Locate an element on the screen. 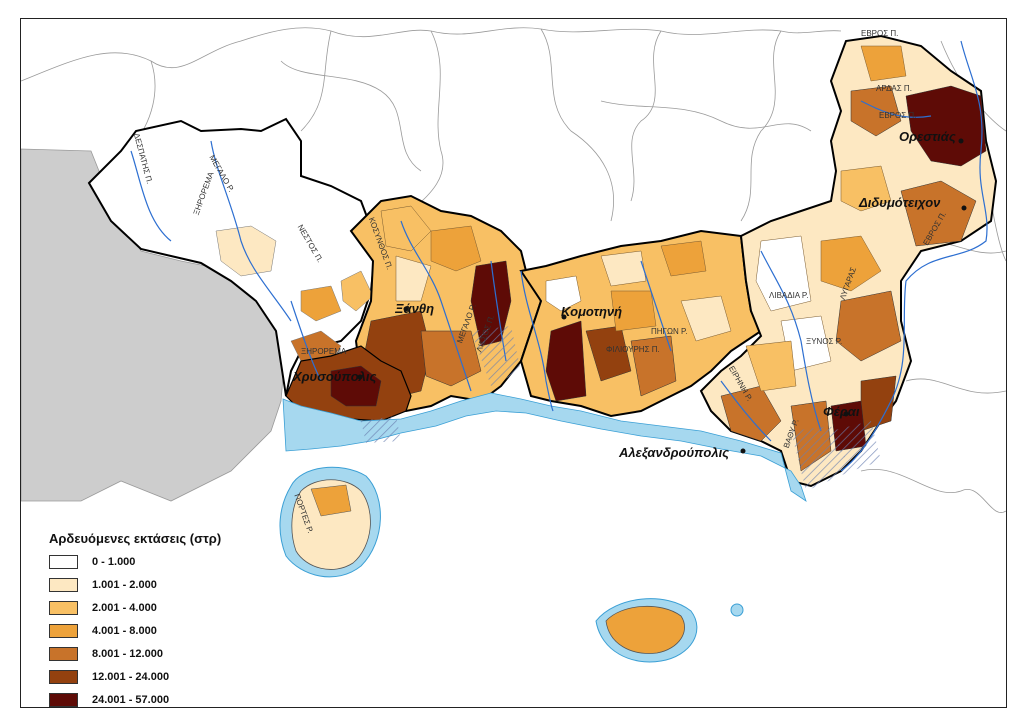 The width and height of the screenshot is (1024, 724). legend-row: 1.001 - 2.000 is located at coordinates (149, 585).